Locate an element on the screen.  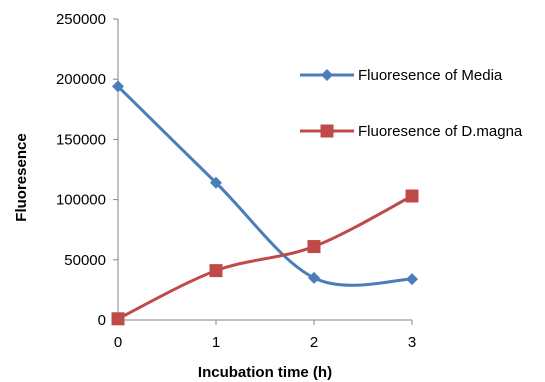
x-axis-ticks: 0 1 2 3 is located at coordinates (265, 335).